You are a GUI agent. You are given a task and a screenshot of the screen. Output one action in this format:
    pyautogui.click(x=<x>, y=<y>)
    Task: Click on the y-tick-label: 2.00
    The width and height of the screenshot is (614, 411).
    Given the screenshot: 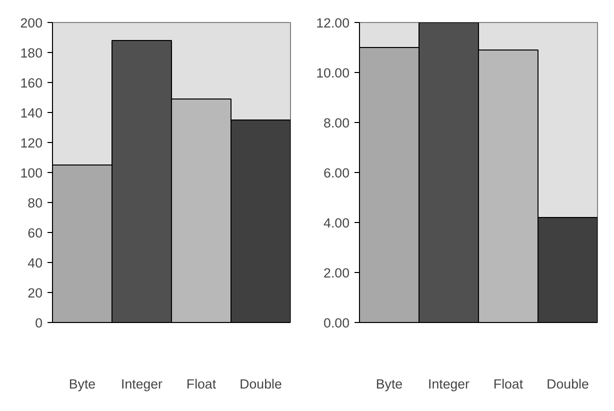 What is the action you would take?
    pyautogui.click(x=337, y=273)
    